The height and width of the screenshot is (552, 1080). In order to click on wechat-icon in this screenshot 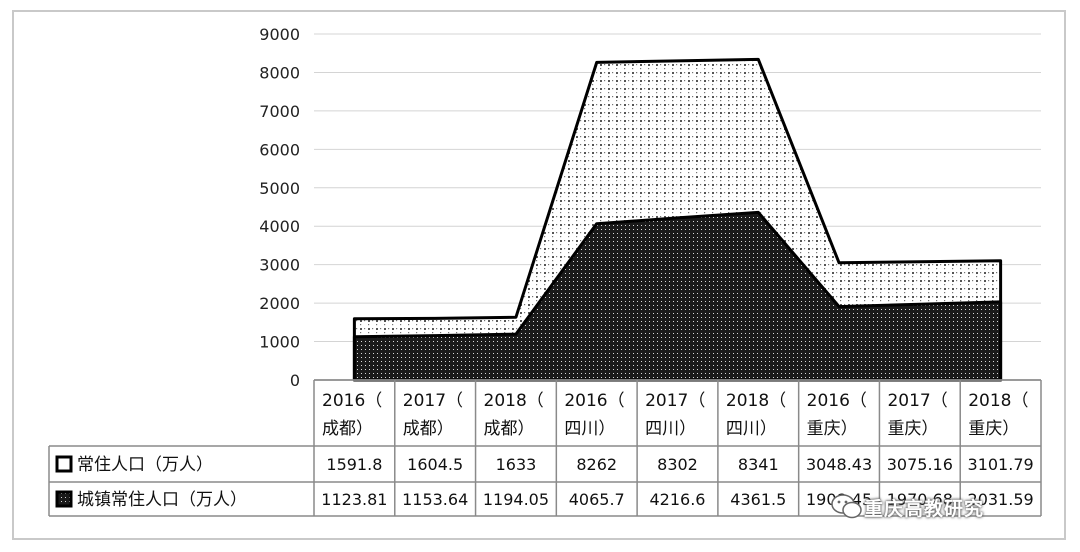, I will do `click(846, 506)`.